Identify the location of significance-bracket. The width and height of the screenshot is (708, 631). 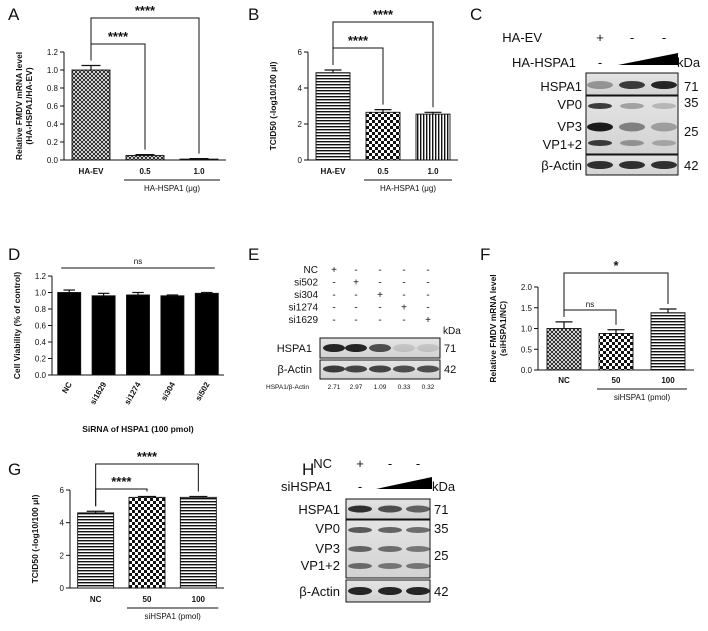
(590, 317).